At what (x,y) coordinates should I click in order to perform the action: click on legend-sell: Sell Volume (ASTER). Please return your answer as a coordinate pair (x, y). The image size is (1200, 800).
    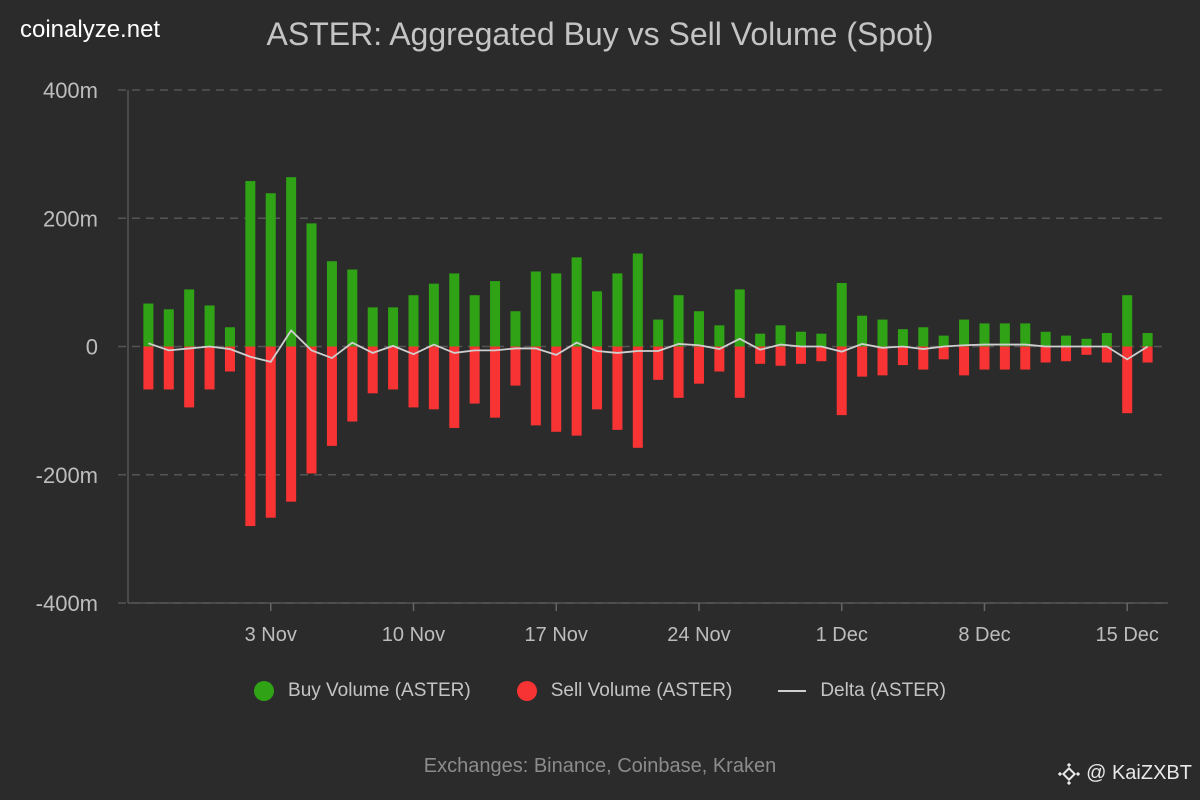
    Looking at the image, I should click on (624, 691).